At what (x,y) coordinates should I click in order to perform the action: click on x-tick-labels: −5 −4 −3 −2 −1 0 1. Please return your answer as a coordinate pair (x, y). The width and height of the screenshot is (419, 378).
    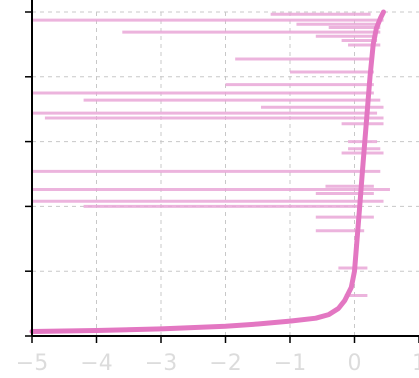
    Looking at the image, I should click on (217, 363).